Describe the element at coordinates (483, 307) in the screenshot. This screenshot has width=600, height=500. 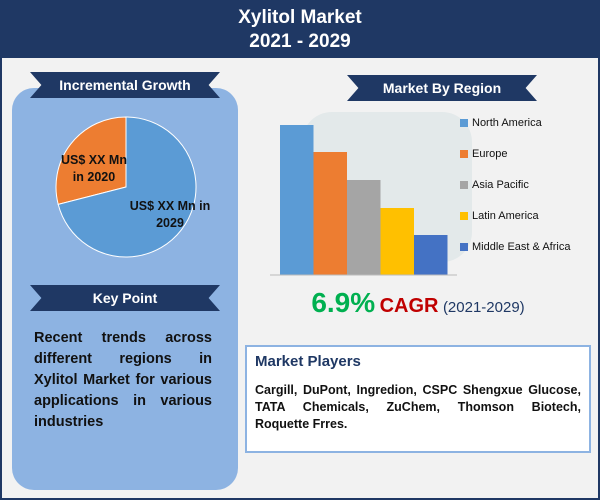
I see `cagr-period: (2021-2029)` at that location.